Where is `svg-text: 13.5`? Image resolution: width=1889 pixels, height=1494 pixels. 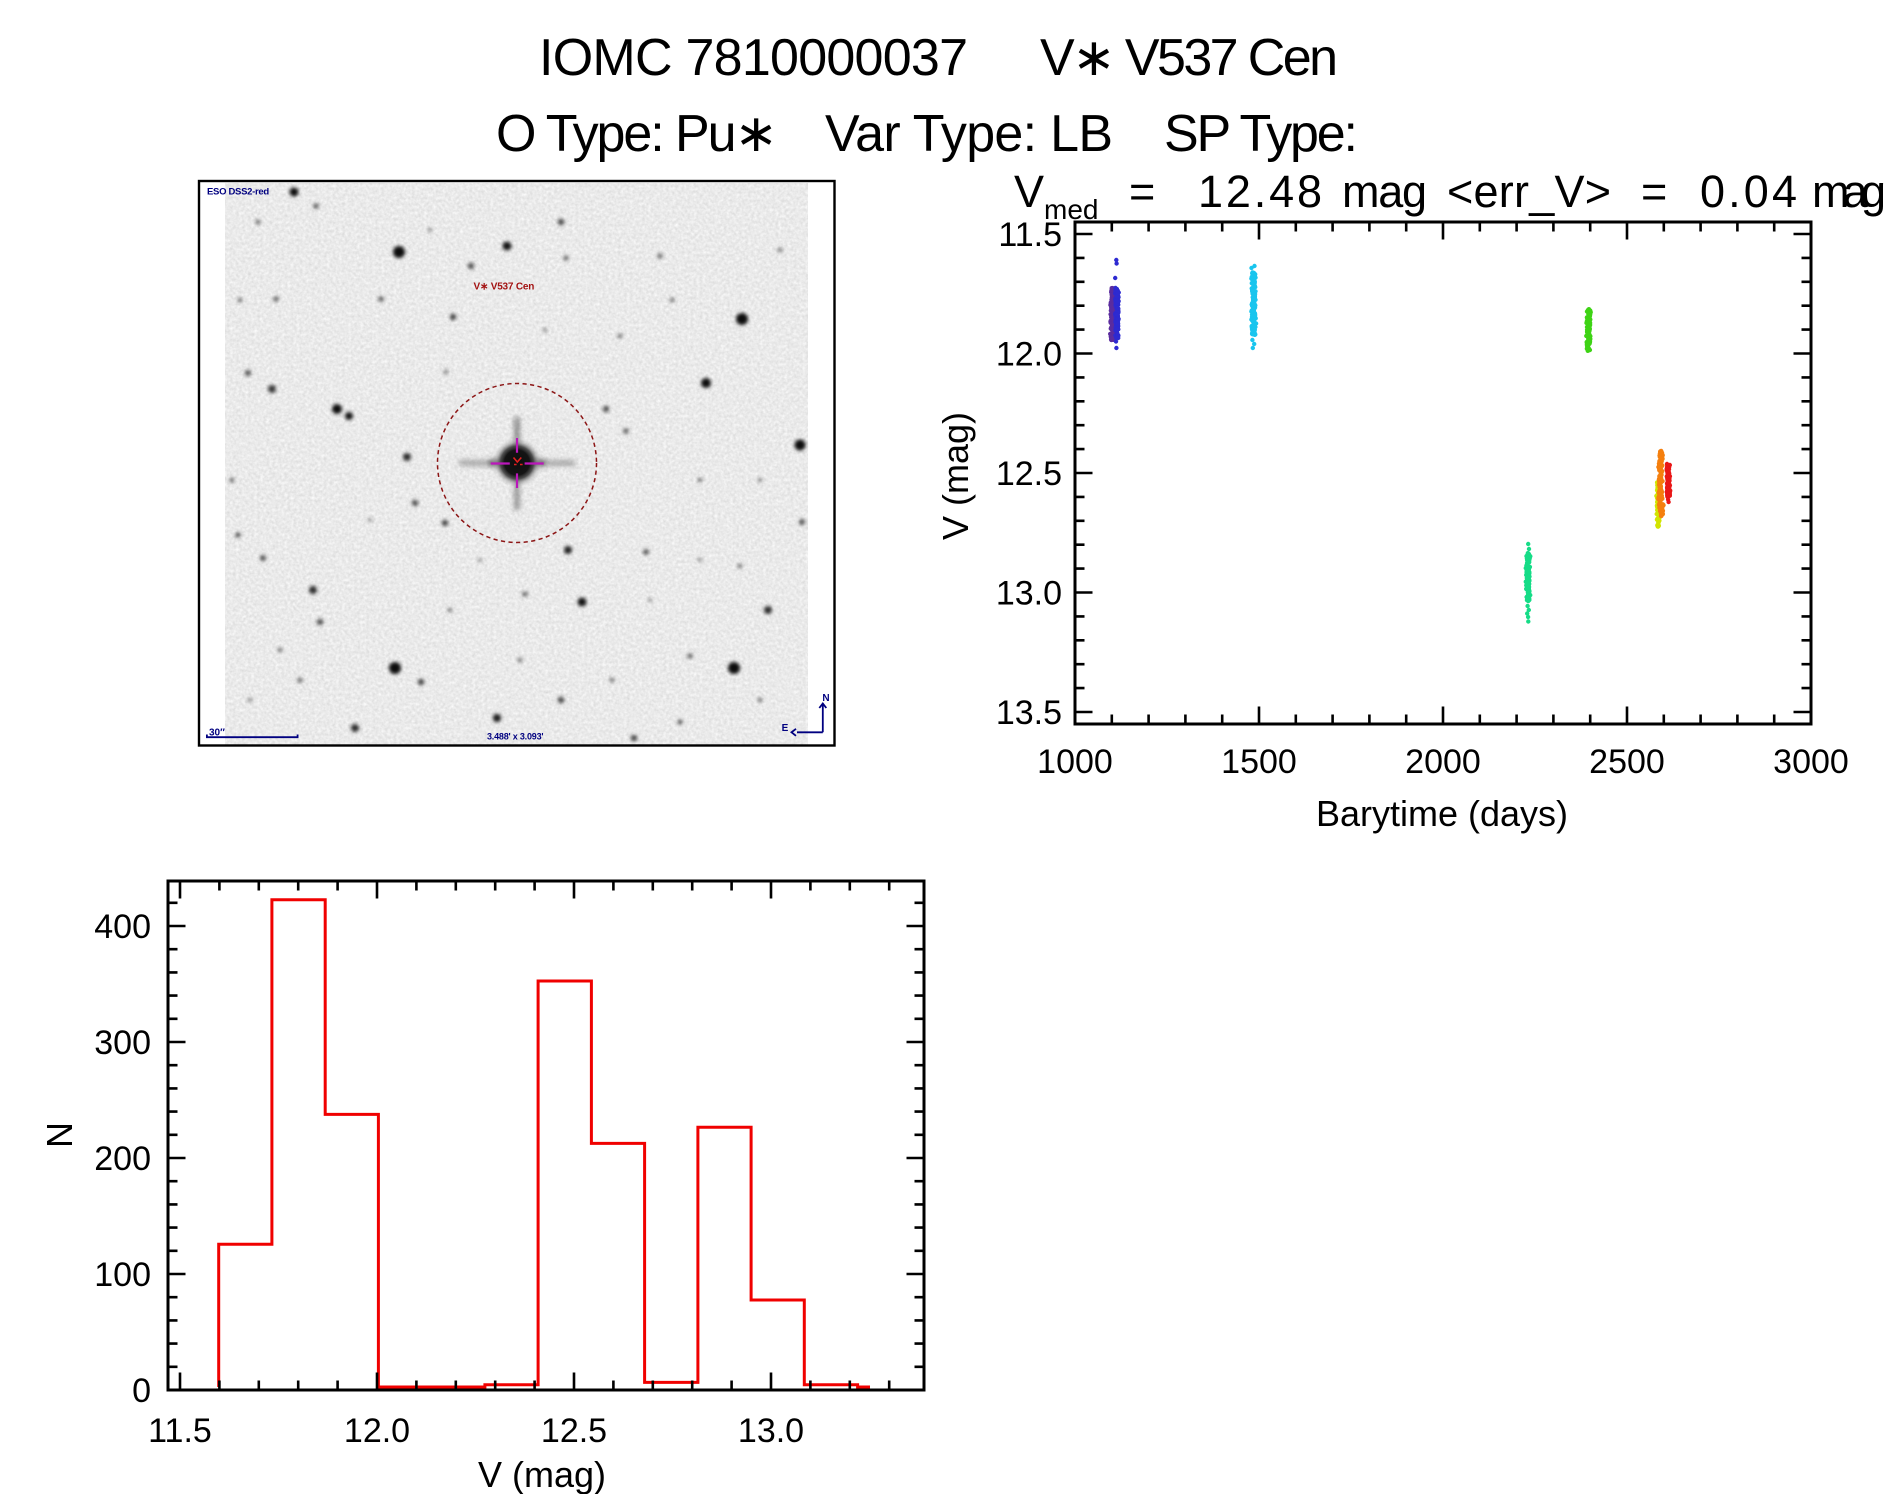 svg-text: 13.5 is located at coordinates (1029, 713).